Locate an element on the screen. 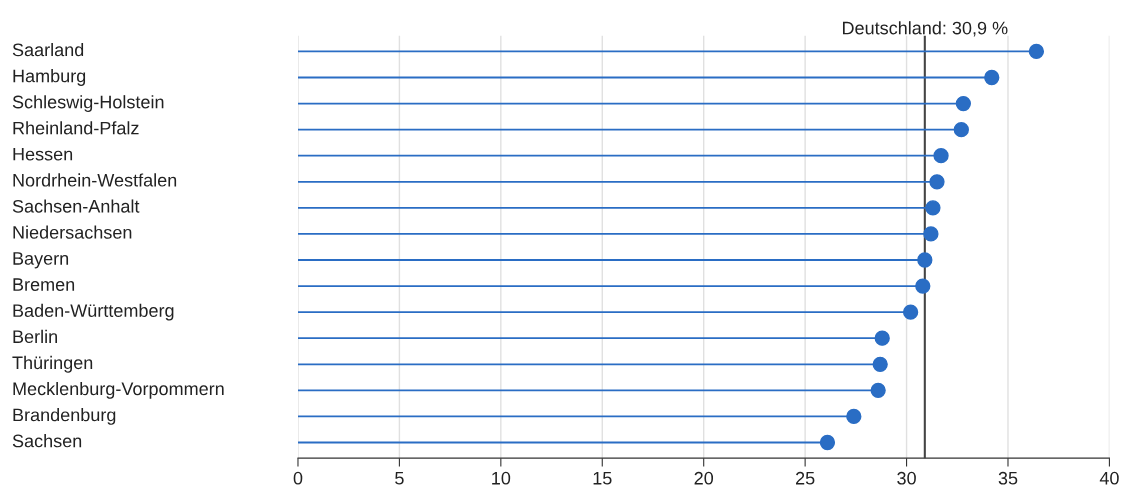 This screenshot has width=1127, height=490. y-tick-label: Hamburg is located at coordinates (49, 77).